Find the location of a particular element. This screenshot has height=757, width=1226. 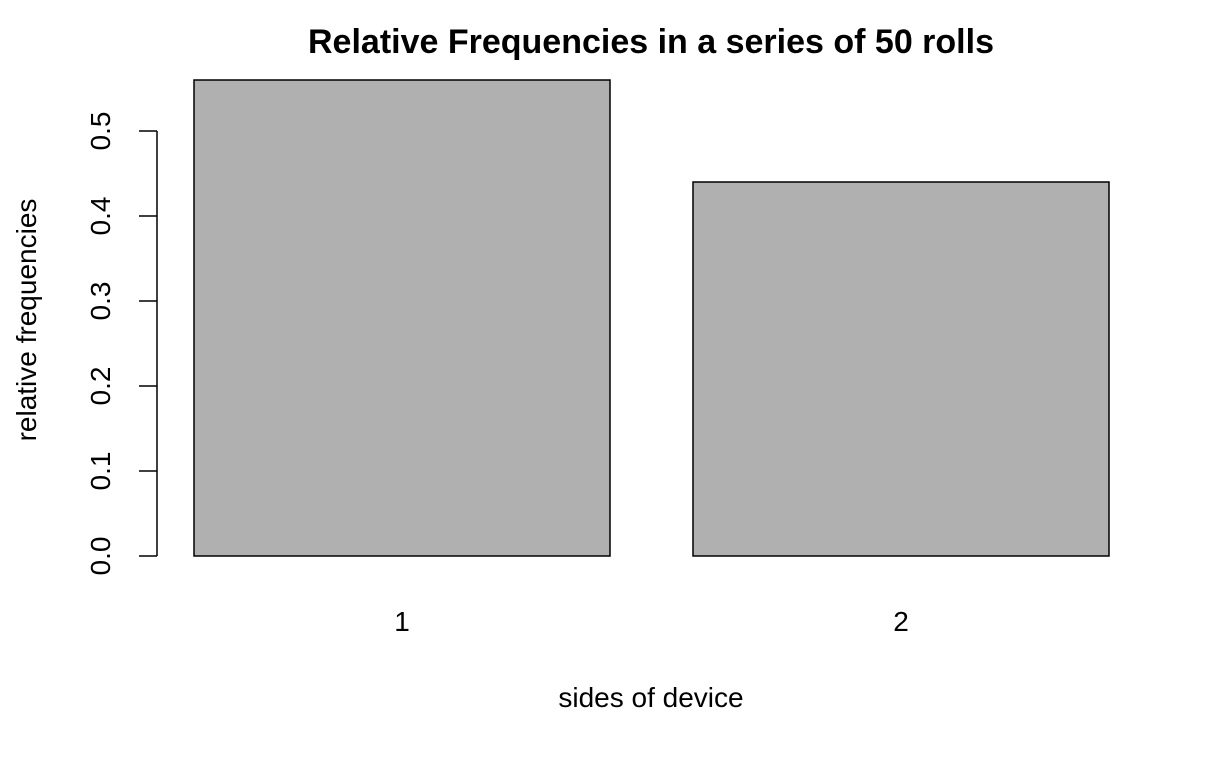

y-tick-label: 0.1 is located at coordinates (100, 471).